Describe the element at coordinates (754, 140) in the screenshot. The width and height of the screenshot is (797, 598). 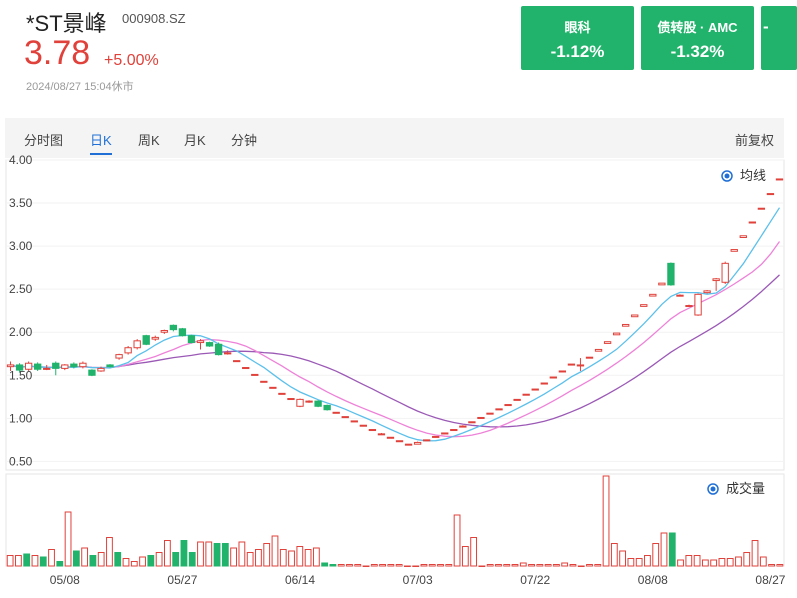
I see `adjust-selector: 前复权` at that location.